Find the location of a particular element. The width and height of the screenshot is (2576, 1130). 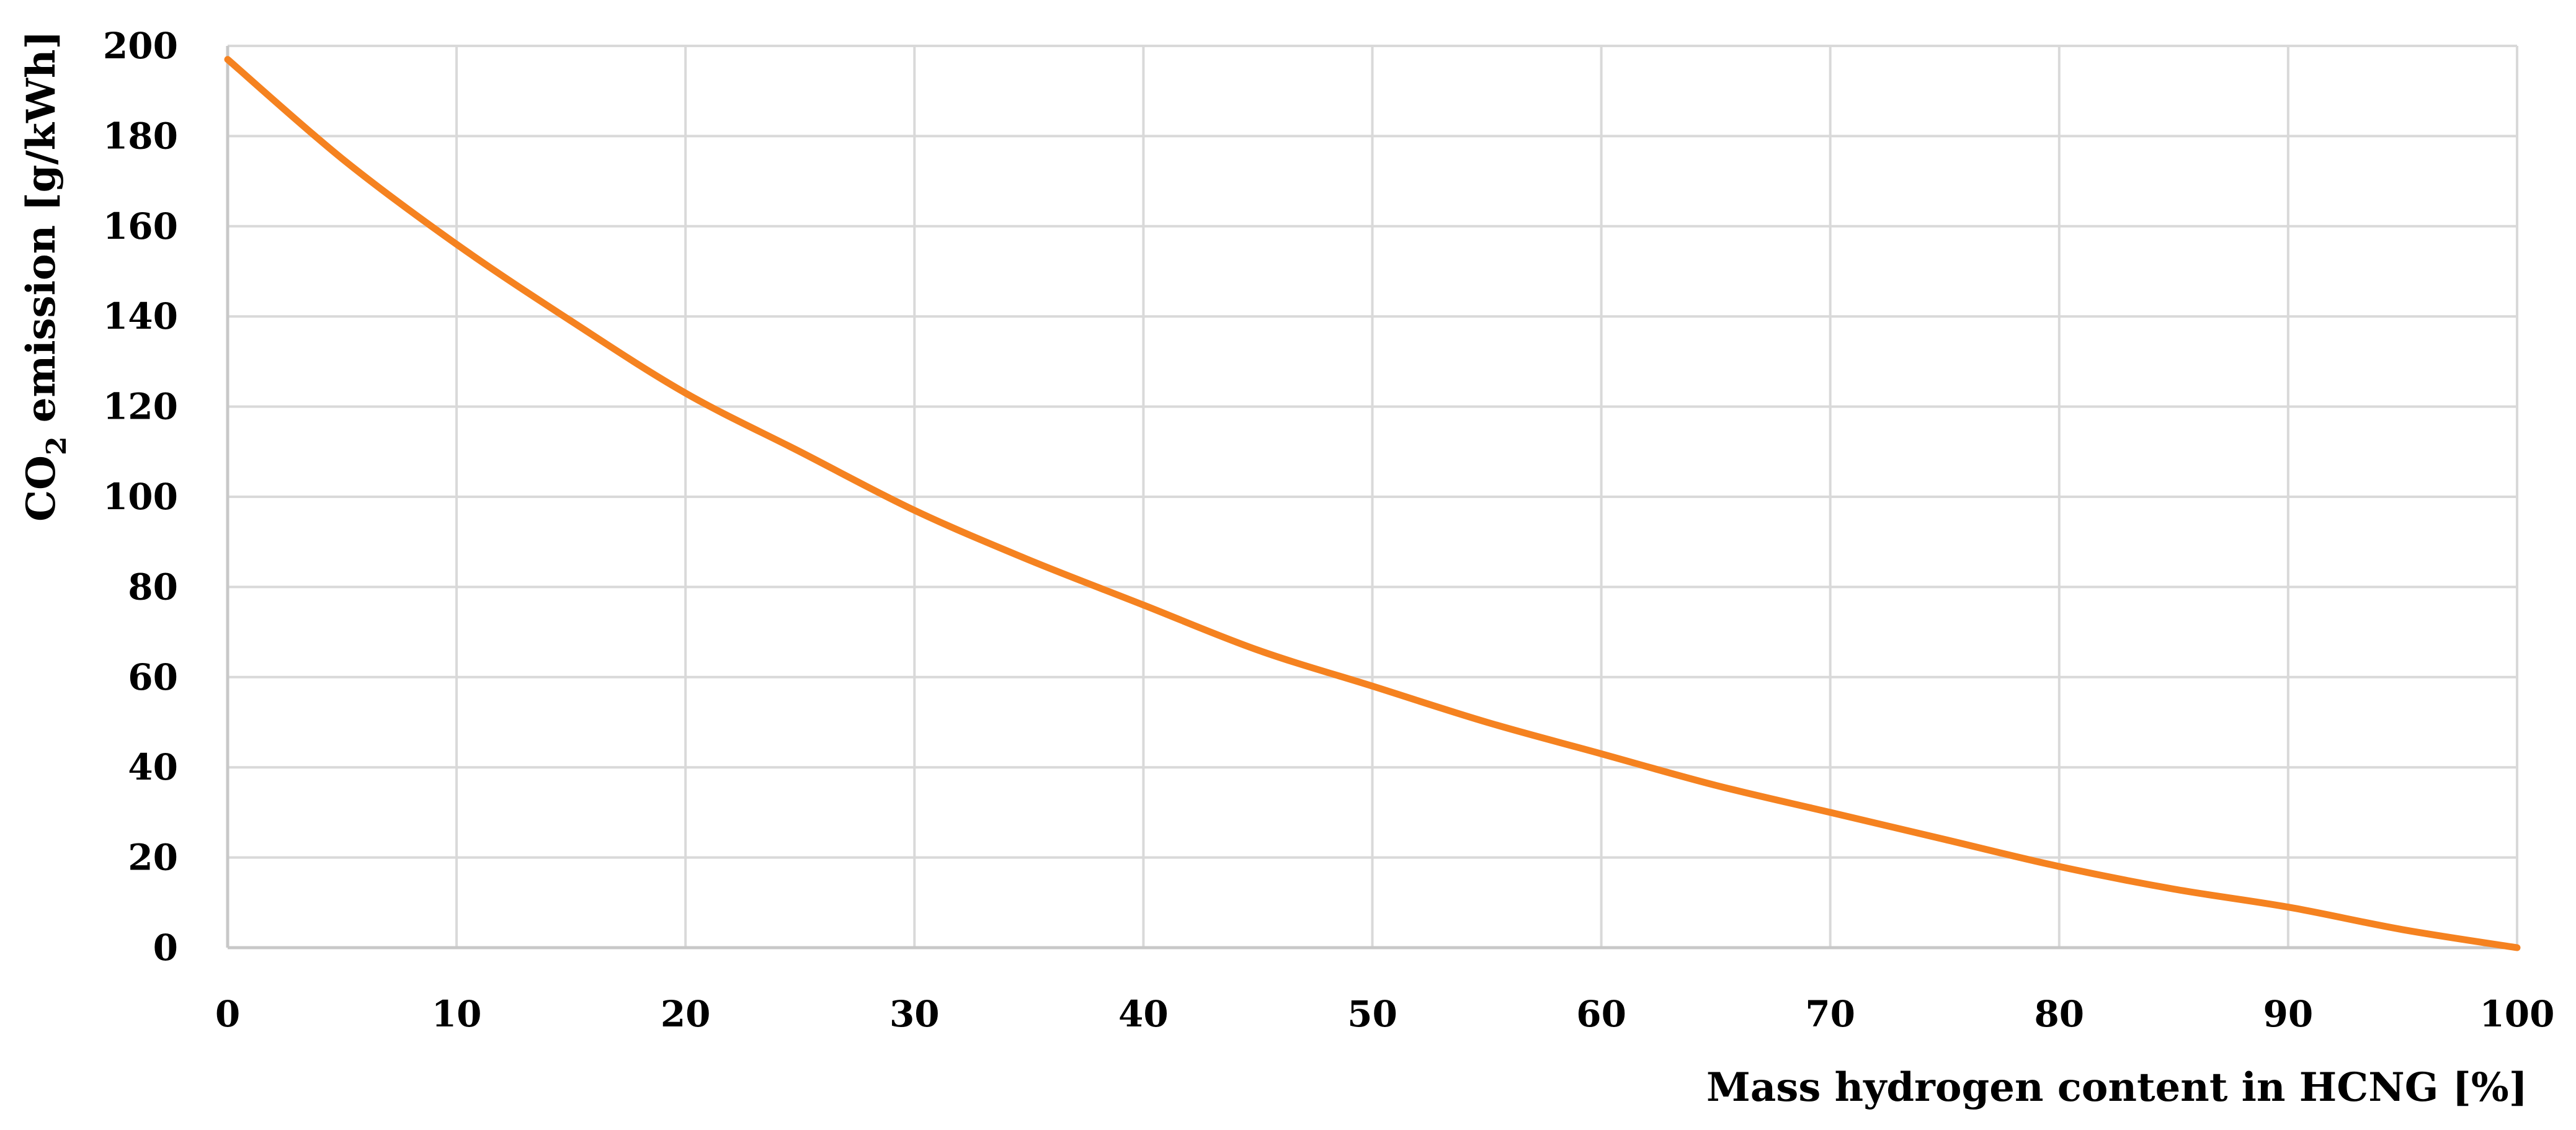

y-axis-title-subscript: 2 is located at coordinates (57, 446).